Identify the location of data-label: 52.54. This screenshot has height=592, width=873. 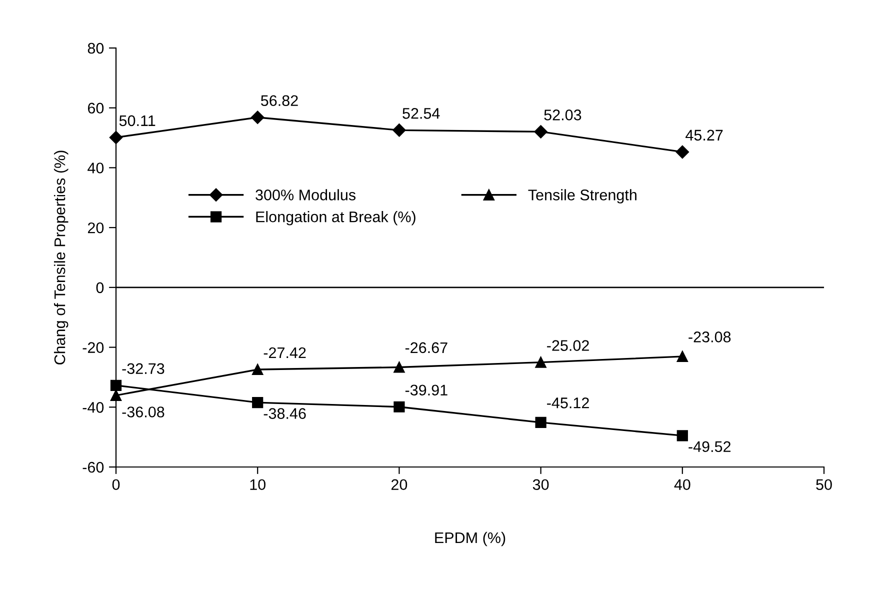
(421, 113).